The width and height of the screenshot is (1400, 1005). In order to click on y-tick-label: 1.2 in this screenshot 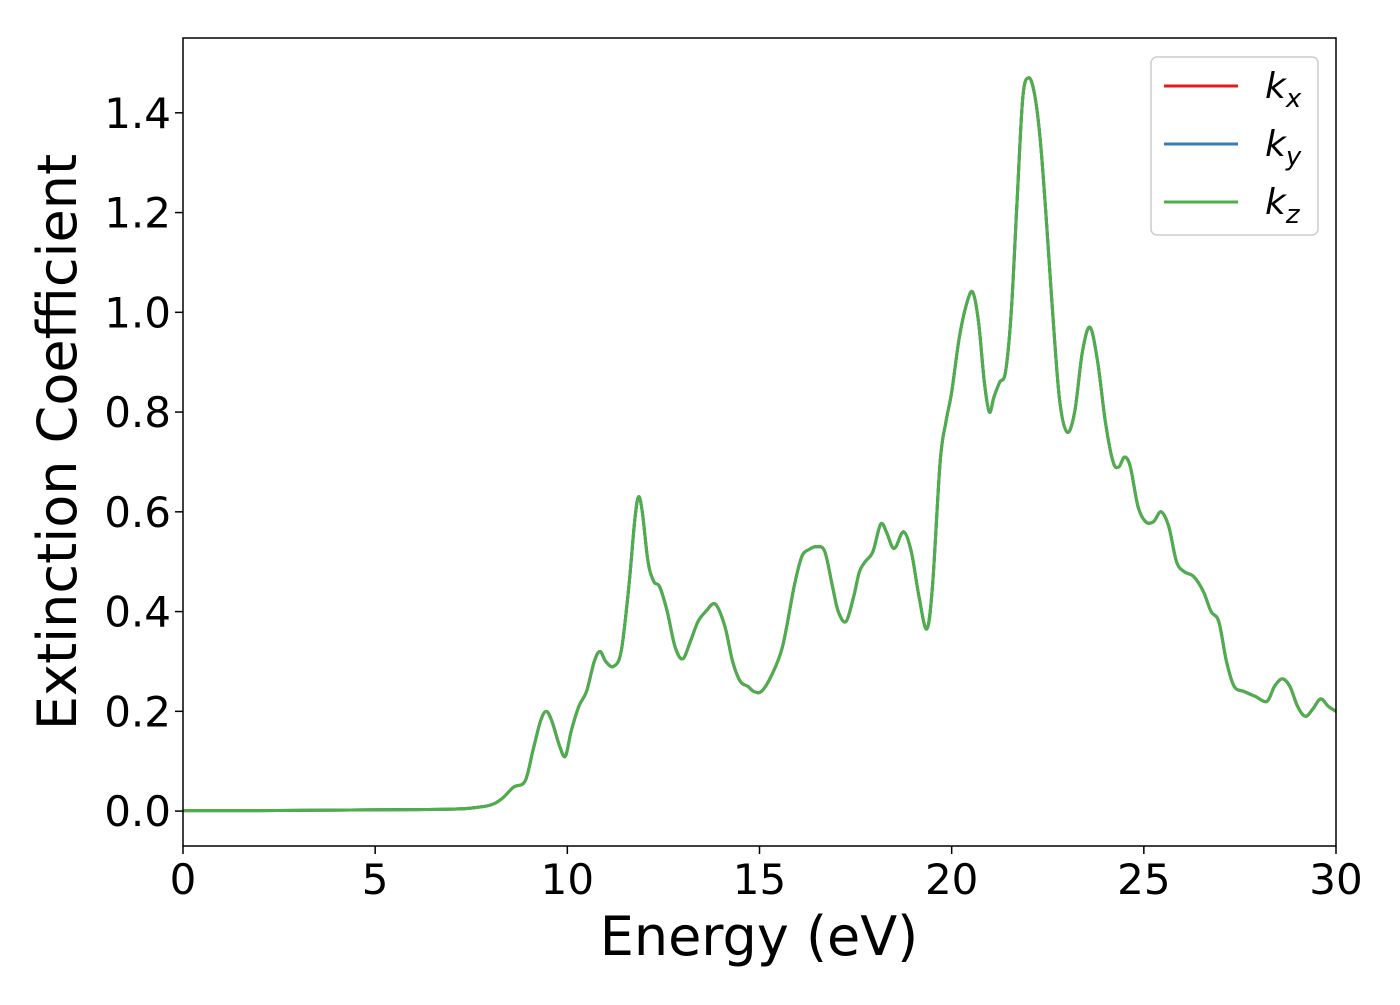, I will do `click(137, 213)`.